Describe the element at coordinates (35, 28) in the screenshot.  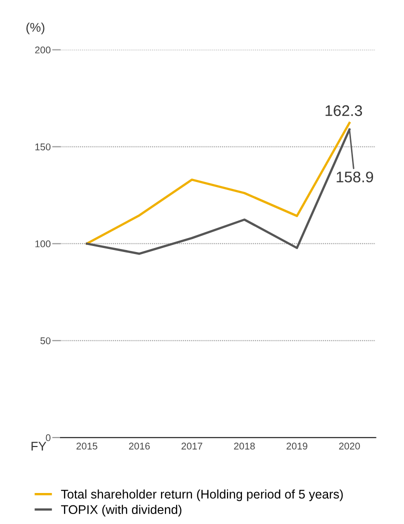
I see `y-axis-title: (%)` at that location.